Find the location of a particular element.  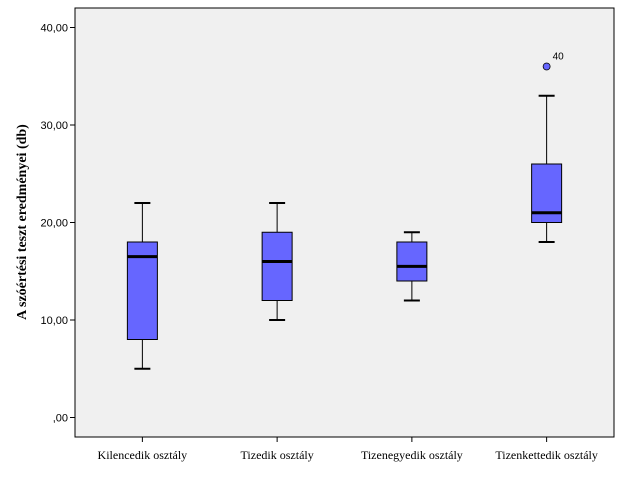

y-tick-label: 40,00 is located at coordinates (54, 29).